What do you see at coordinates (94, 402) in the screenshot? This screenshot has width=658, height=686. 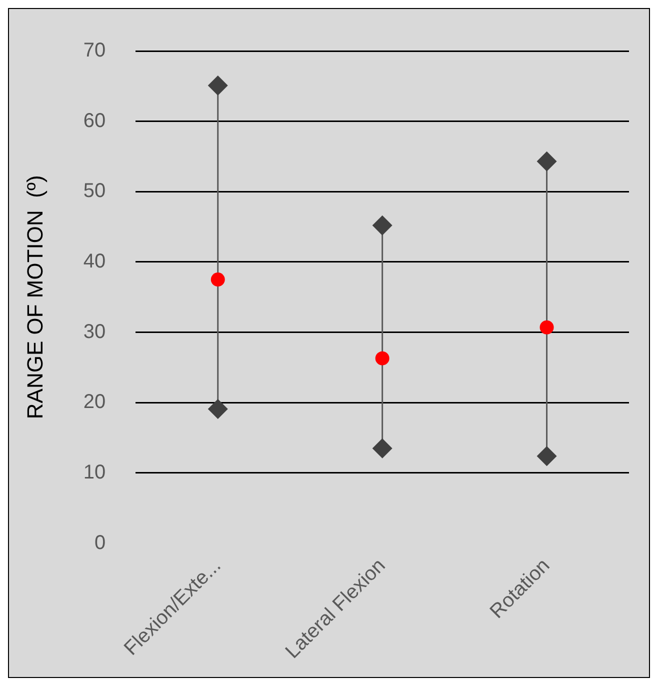 I see `y-tick-label: 20` at bounding box center [94, 402].